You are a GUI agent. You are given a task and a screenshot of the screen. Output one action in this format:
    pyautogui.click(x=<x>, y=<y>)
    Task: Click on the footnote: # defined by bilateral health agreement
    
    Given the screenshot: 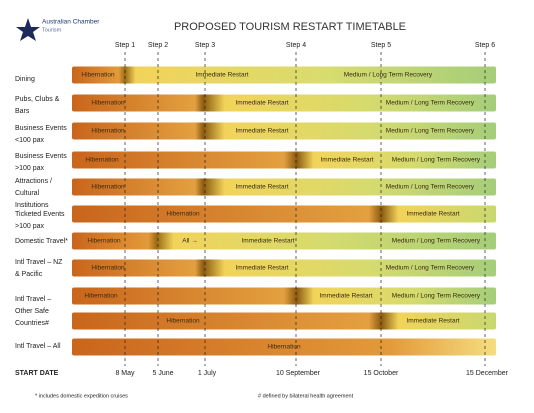 What is the action you would take?
    pyautogui.click(x=306, y=396)
    